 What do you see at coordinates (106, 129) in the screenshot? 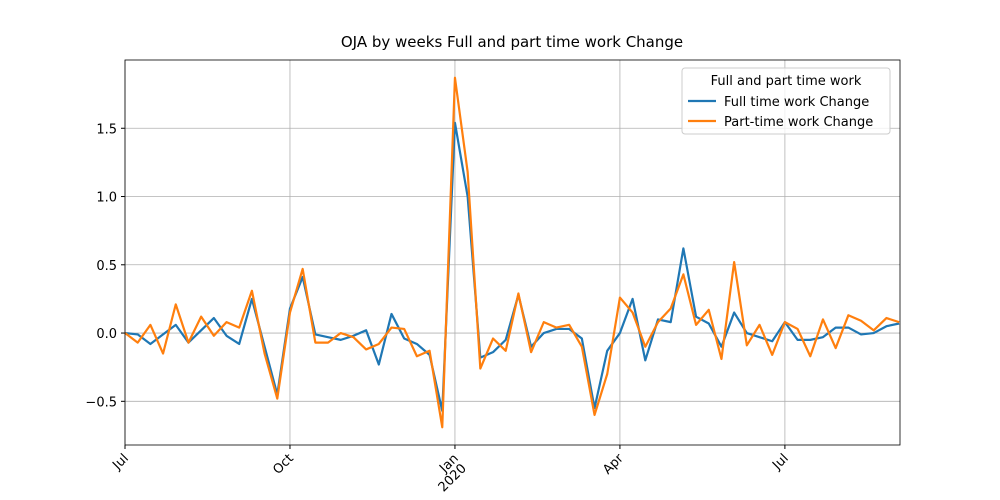
I see `y-tick-label: 1.5` at bounding box center [106, 129].